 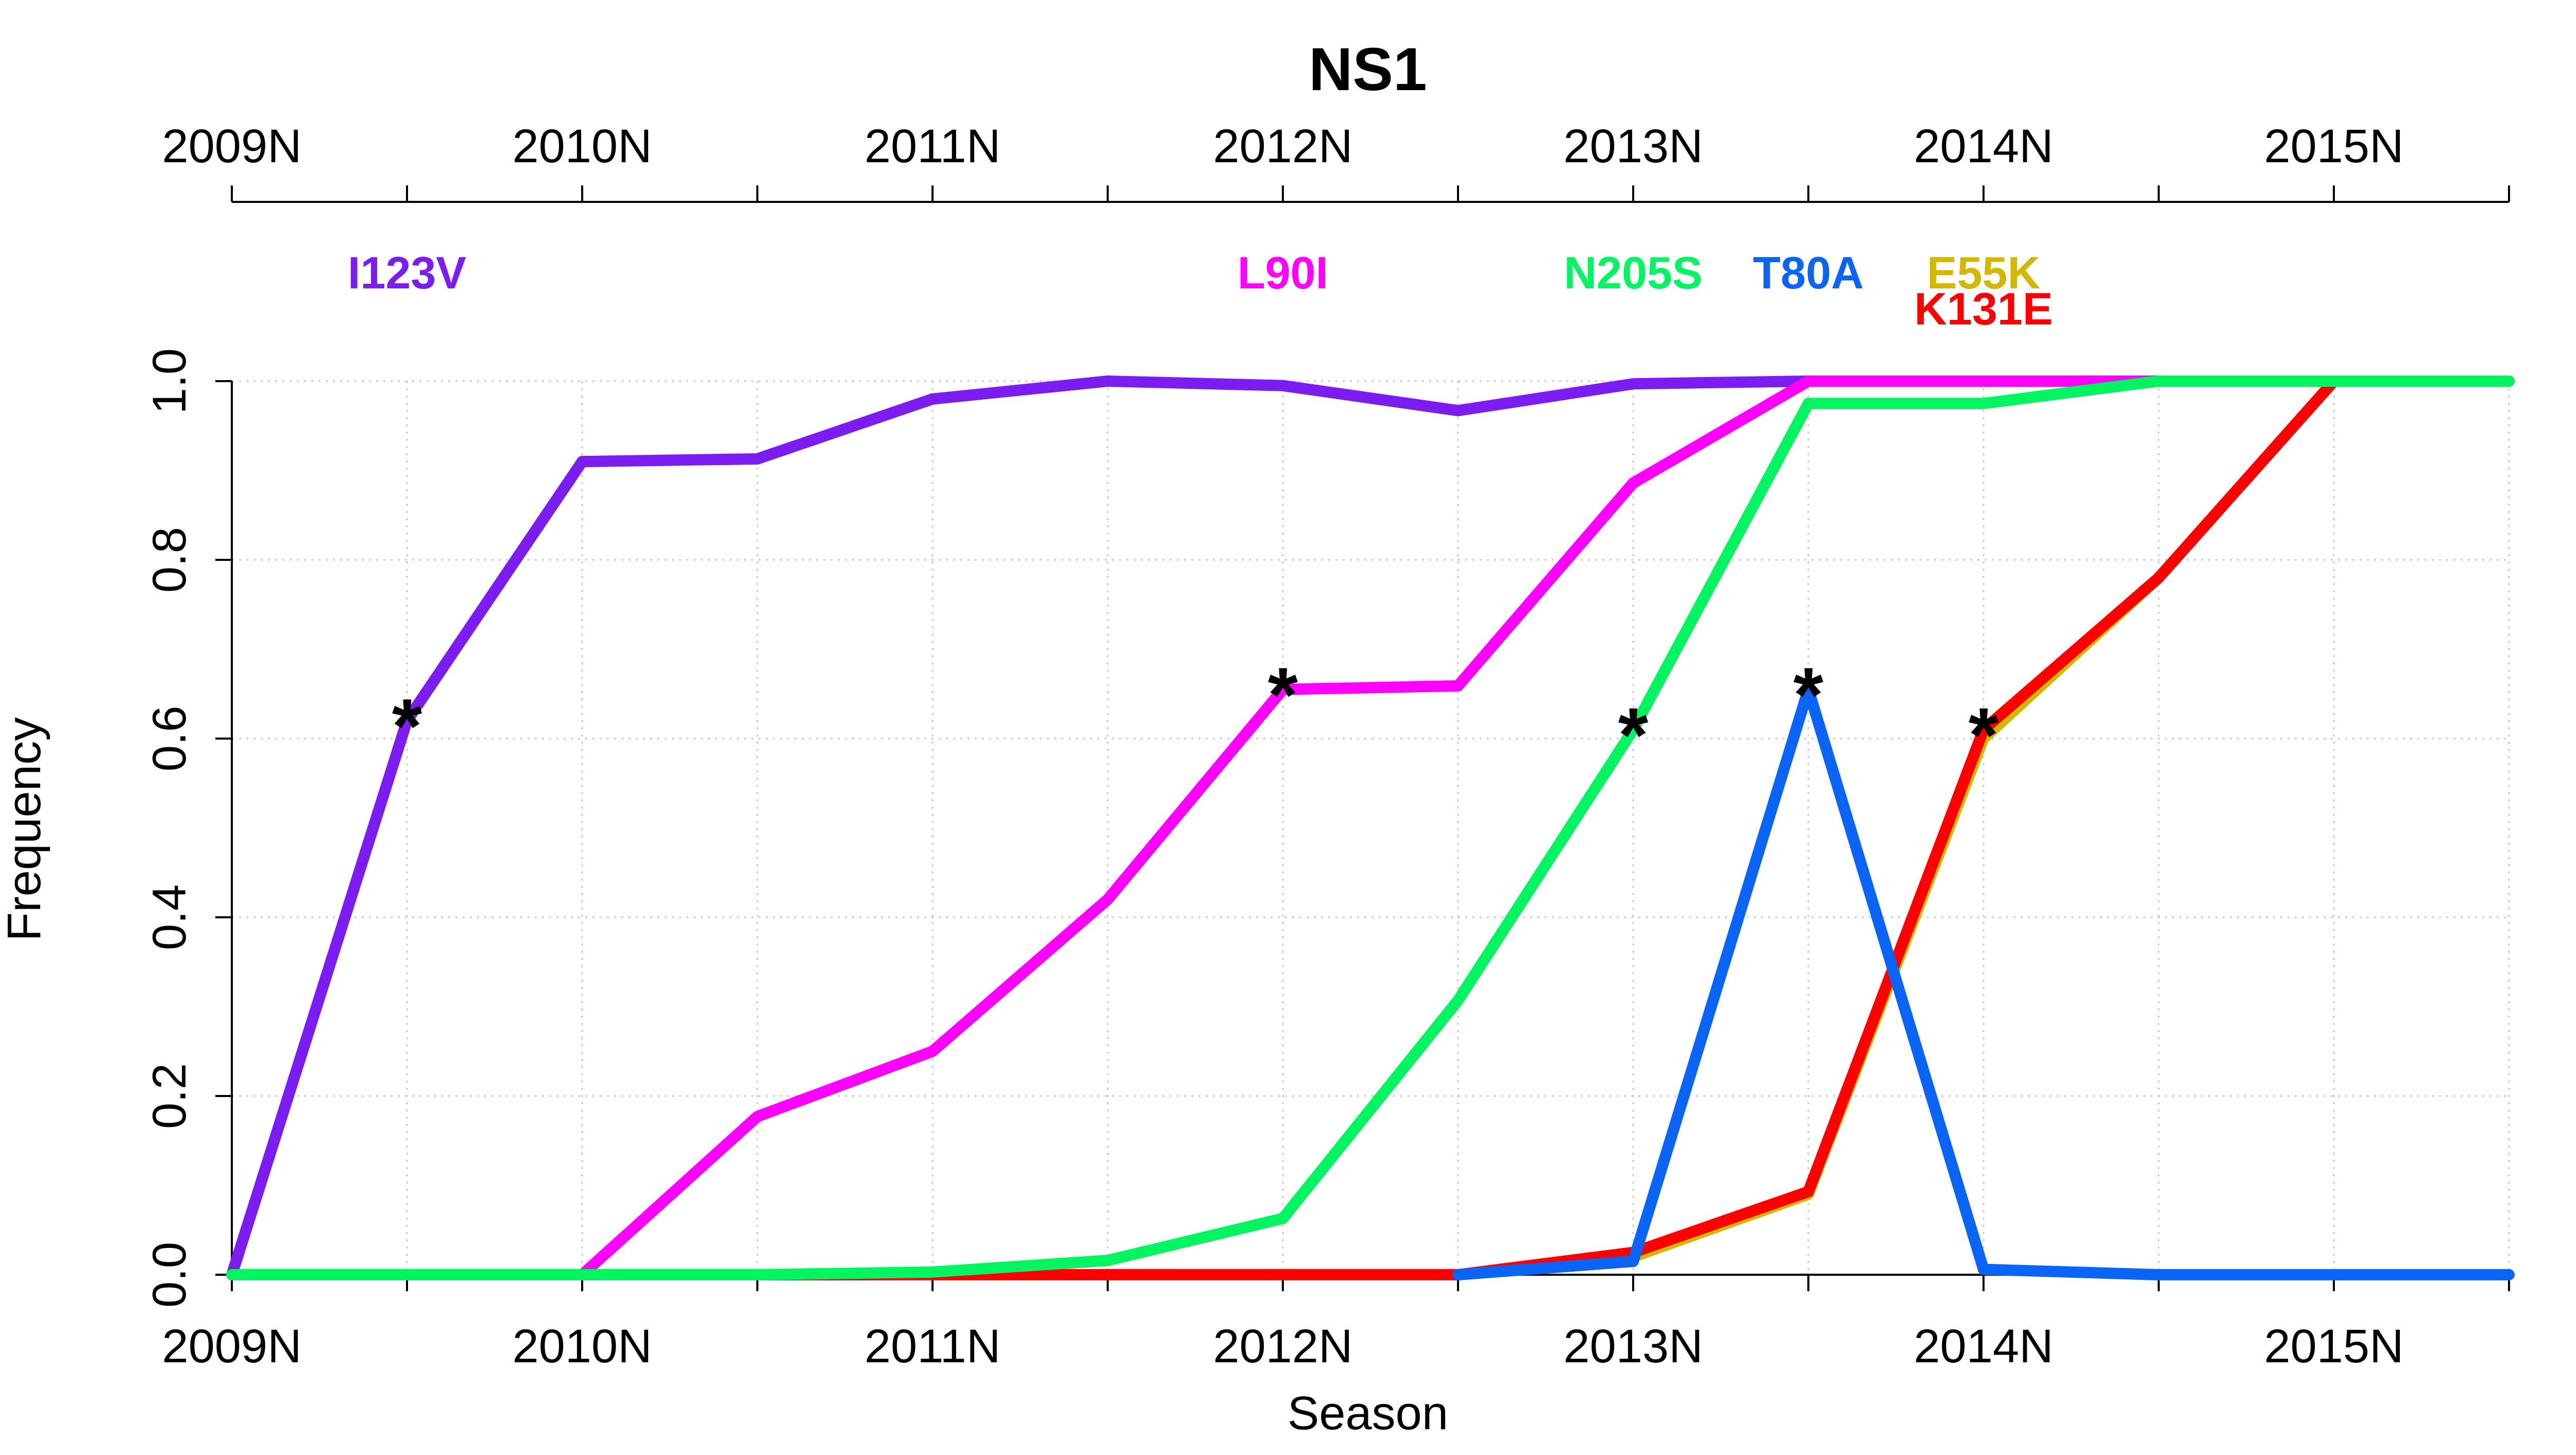 What do you see at coordinates (231, 1346) in the screenshot?
I see `x-tick-label-bottom: 2009N` at bounding box center [231, 1346].